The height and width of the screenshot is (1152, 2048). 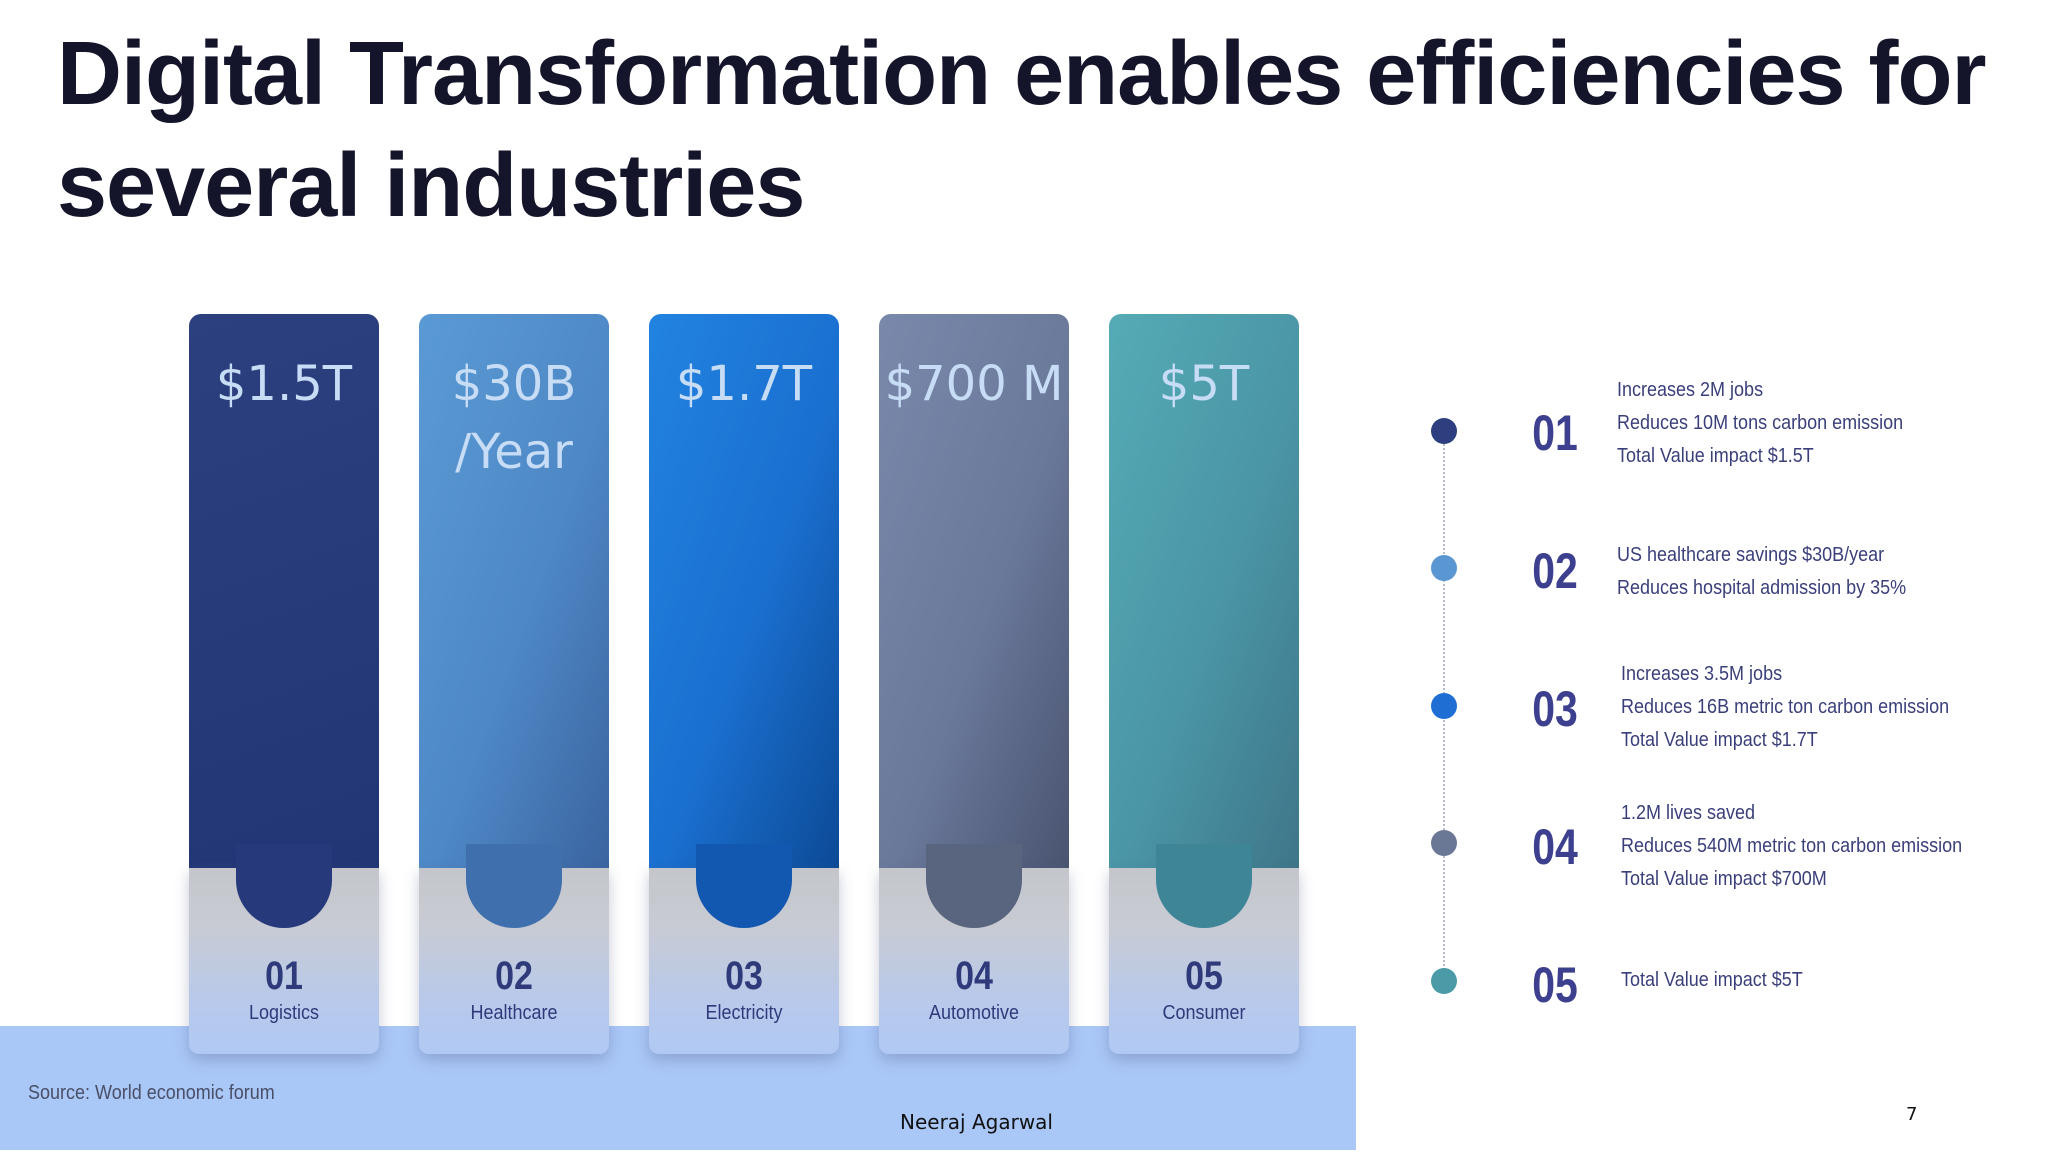 I want to click on industry-column-electricity: $1.7T 03 Electricity, so click(x=744, y=684).